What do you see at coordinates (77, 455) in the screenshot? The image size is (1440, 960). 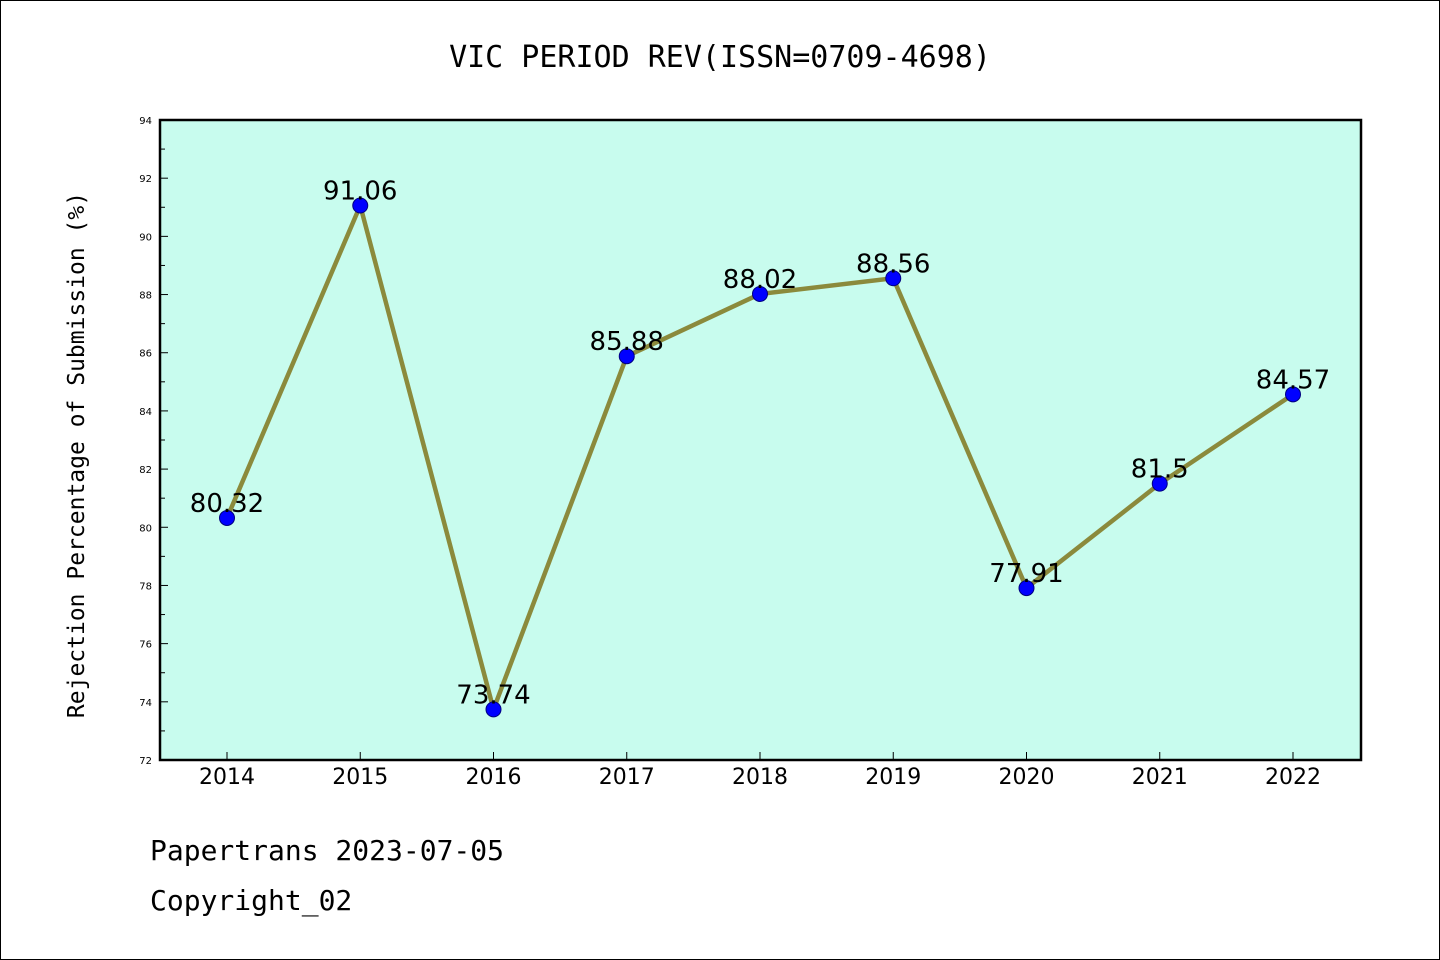 I see `y-axis-label: Rejection Percentage of Submission (%)` at bounding box center [77, 455].